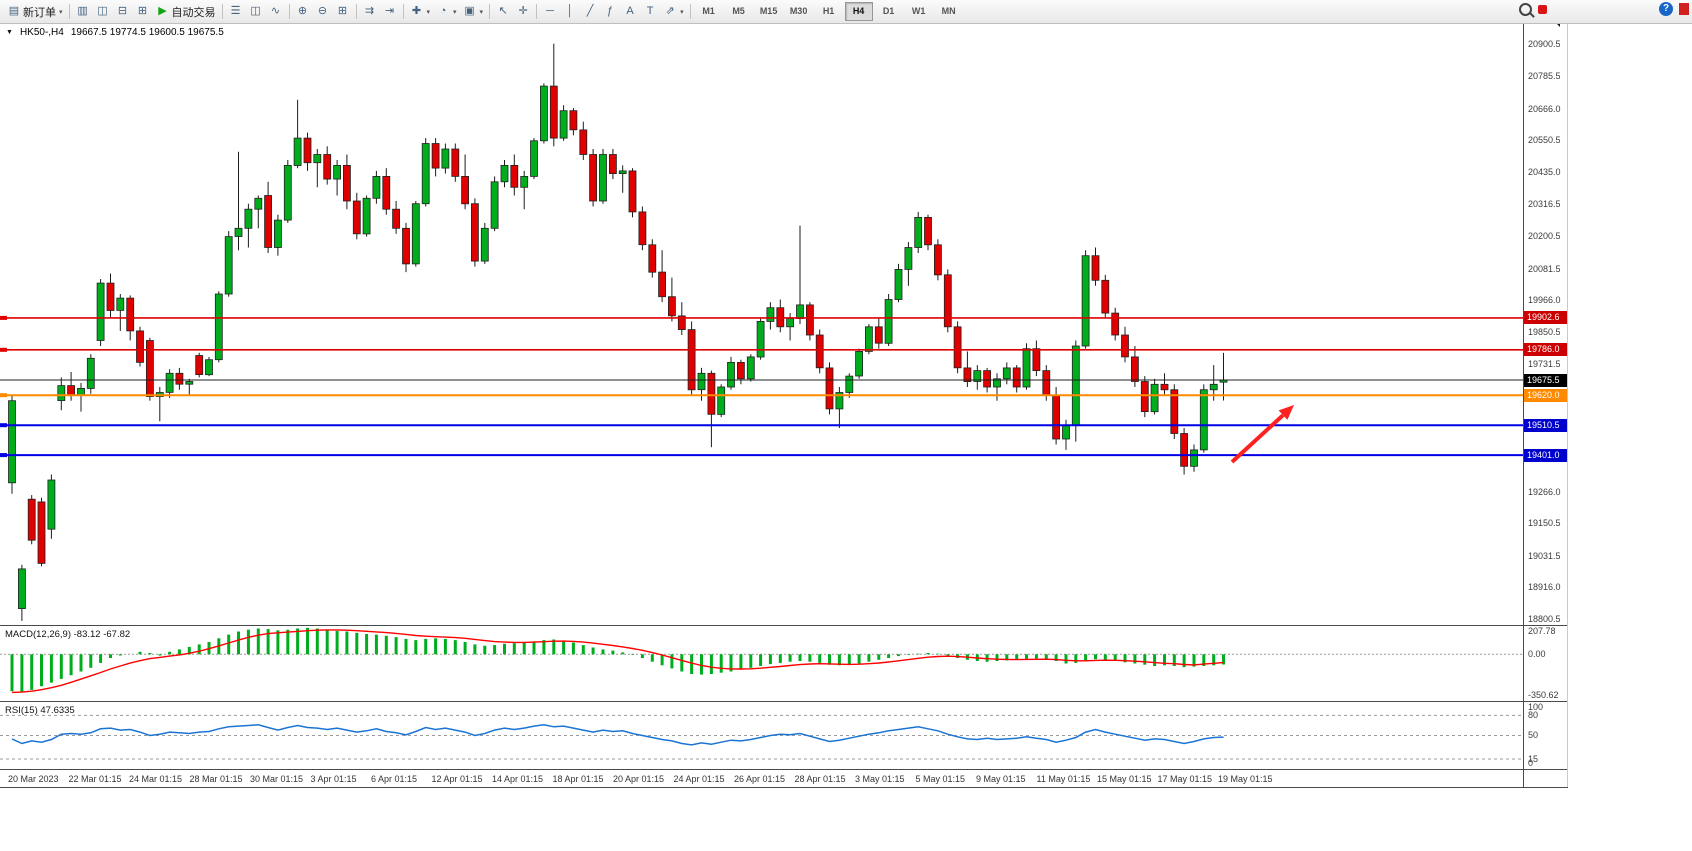  What do you see at coordinates (143, 11) in the screenshot?
I see `terminal-button: ⊞` at bounding box center [143, 11].